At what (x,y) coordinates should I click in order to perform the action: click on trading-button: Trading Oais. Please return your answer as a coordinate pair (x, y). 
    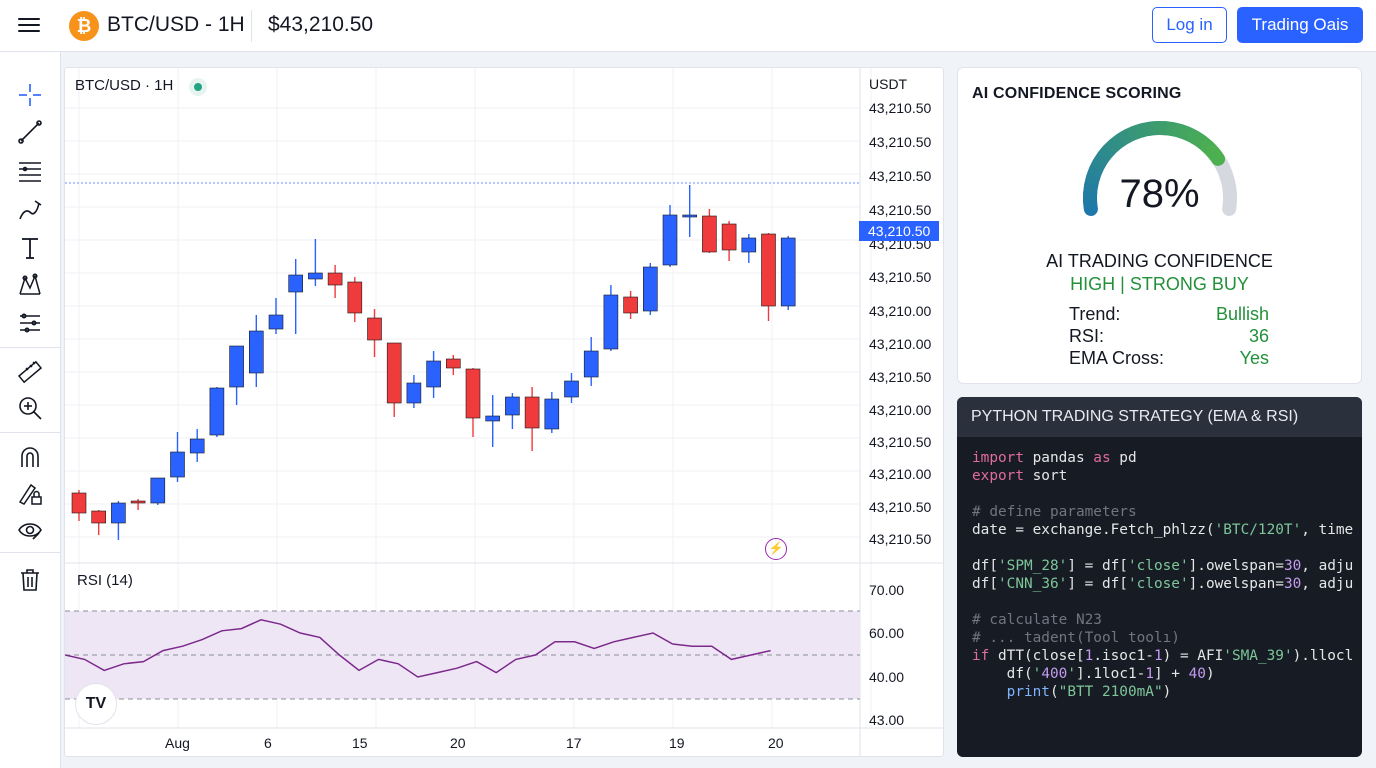
    Looking at the image, I should click on (1300, 25).